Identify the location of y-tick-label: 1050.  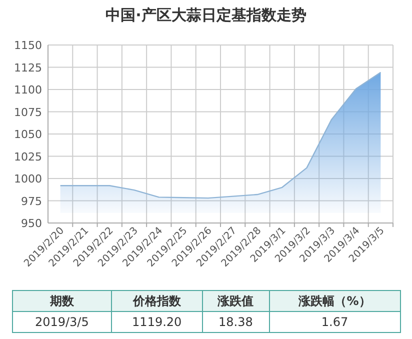
(28, 134).